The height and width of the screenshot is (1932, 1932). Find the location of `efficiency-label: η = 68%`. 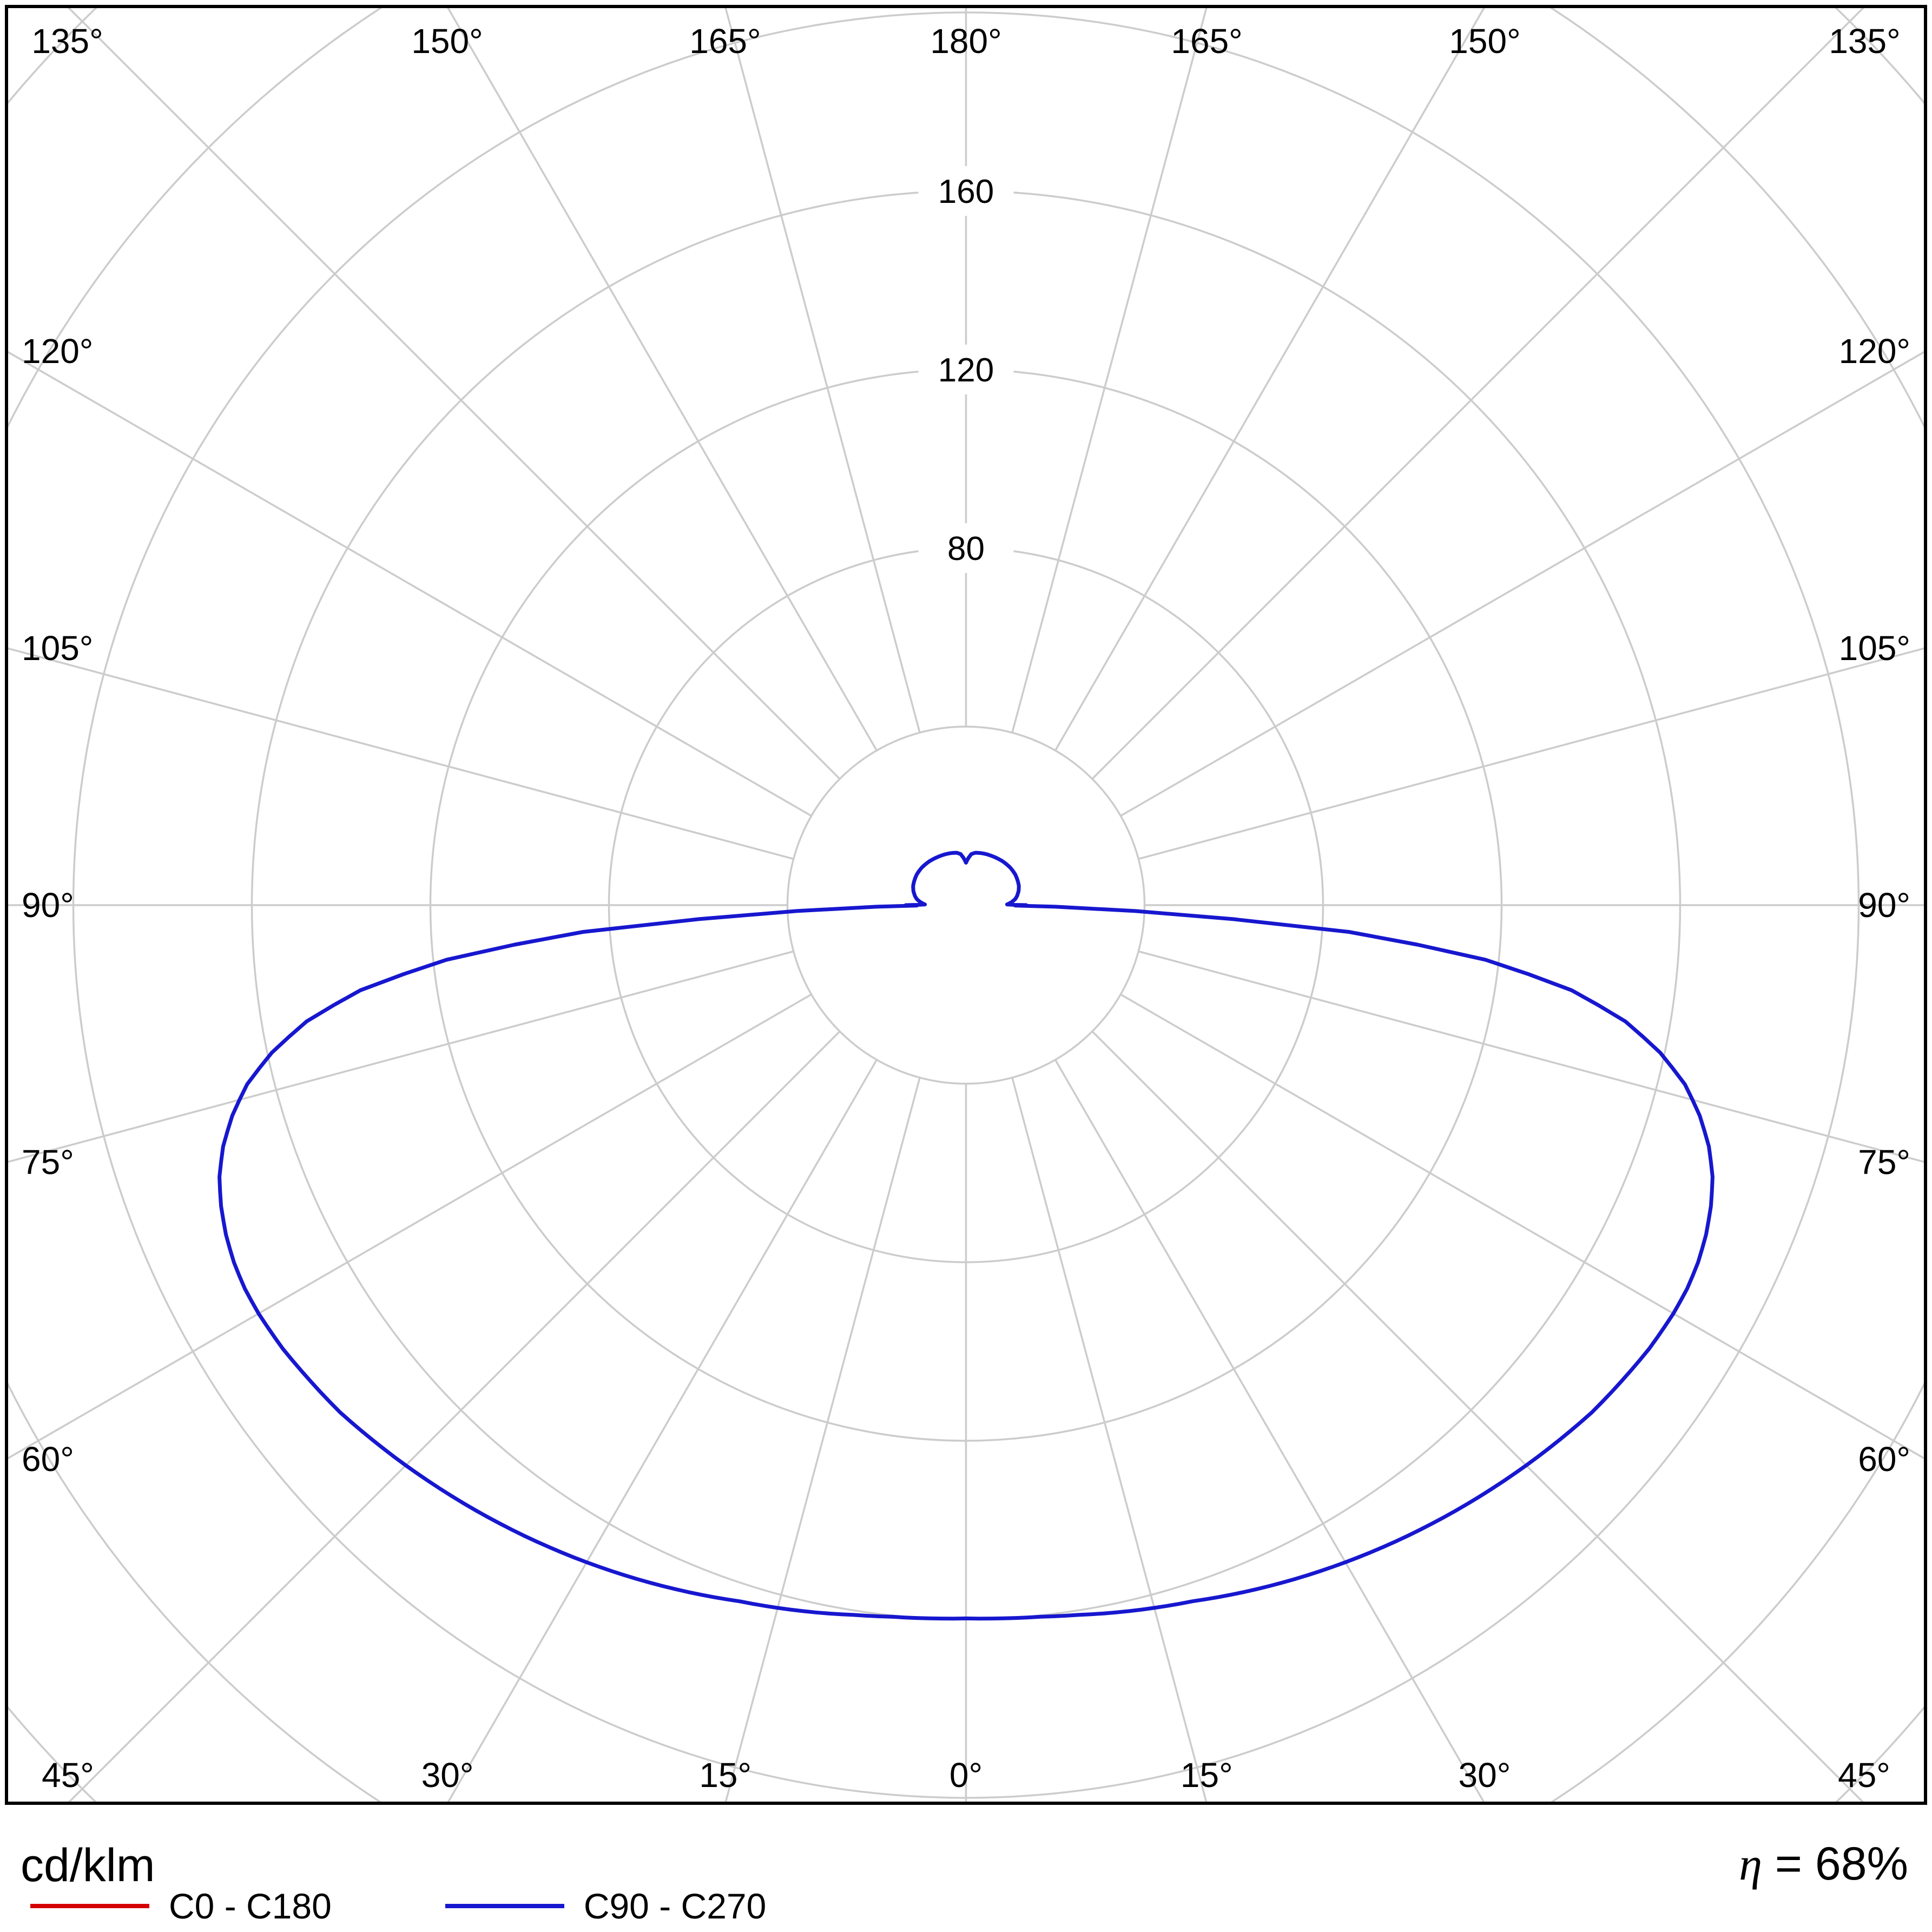

efficiency-label: η = 68% is located at coordinates (1823, 1864).